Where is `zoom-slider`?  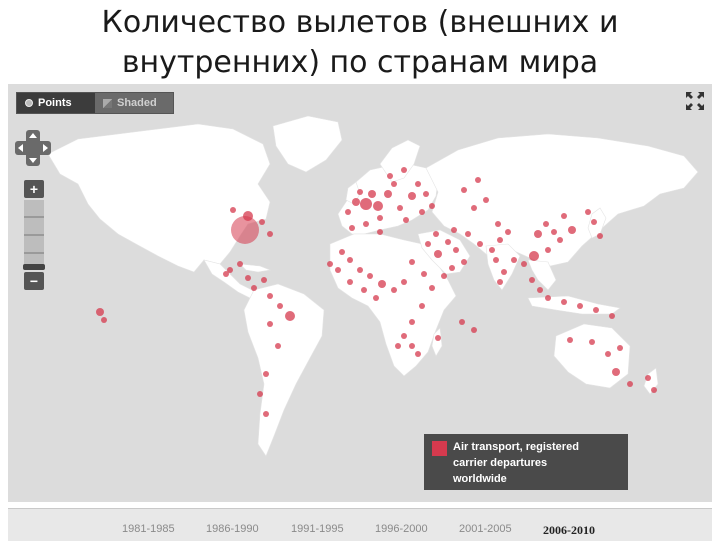
zoom-slider is located at coordinates (34, 235).